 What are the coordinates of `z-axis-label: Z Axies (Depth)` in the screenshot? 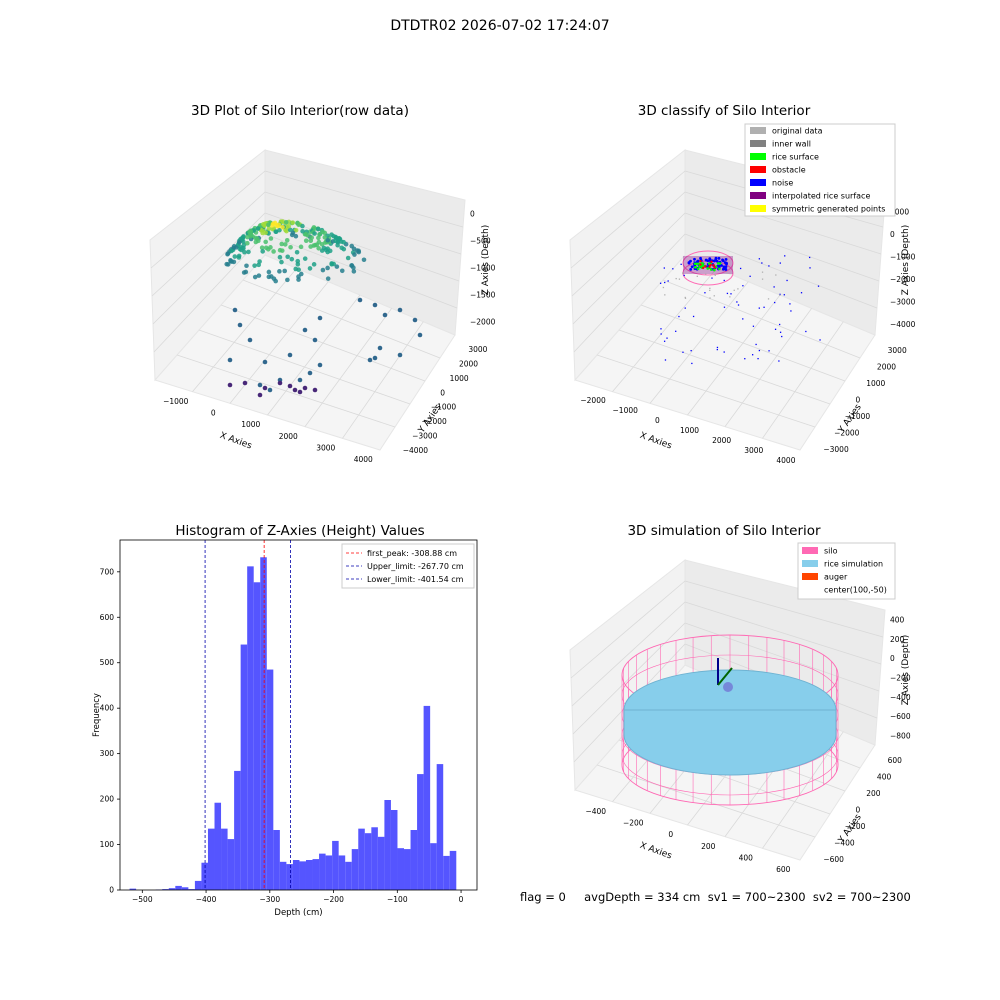 It's located at (906, 260).